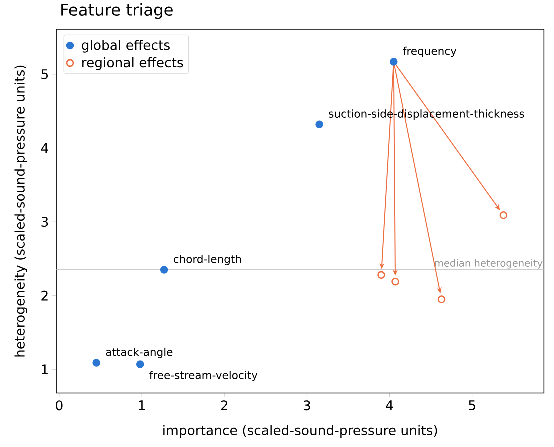 This screenshot has height=447, width=554. Describe the element at coordinates (208, 260) in the screenshot. I see `annotation: chord-length` at that location.